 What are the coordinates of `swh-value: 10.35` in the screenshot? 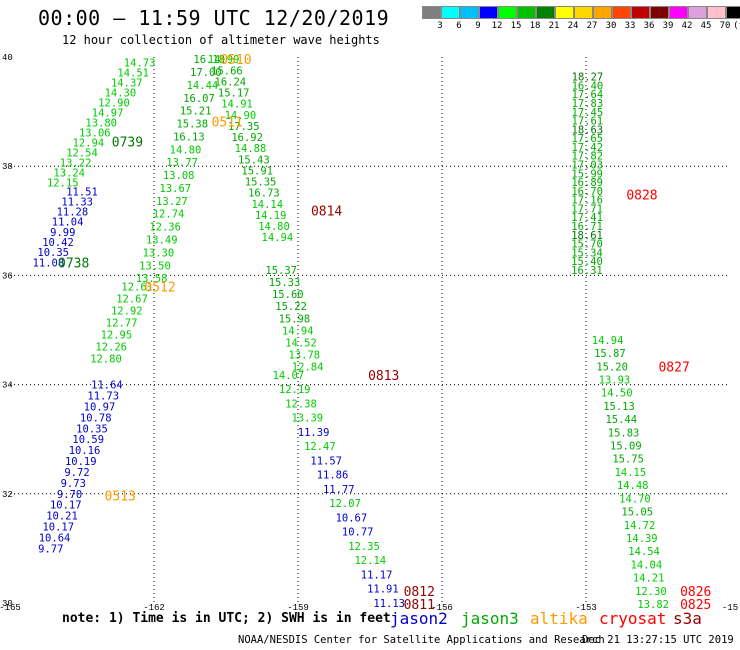 It's located at (53, 253).